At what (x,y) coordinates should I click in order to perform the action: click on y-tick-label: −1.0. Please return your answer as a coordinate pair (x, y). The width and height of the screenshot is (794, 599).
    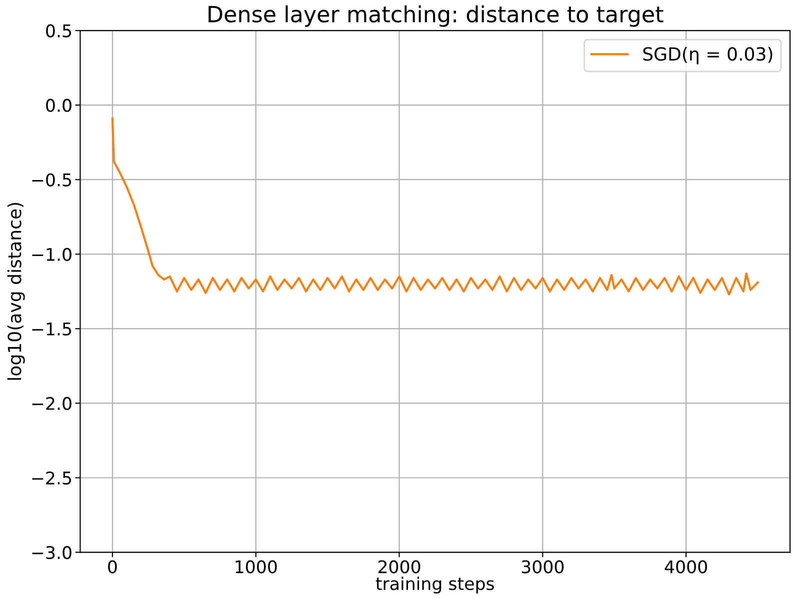
    Looking at the image, I should click on (52, 254).